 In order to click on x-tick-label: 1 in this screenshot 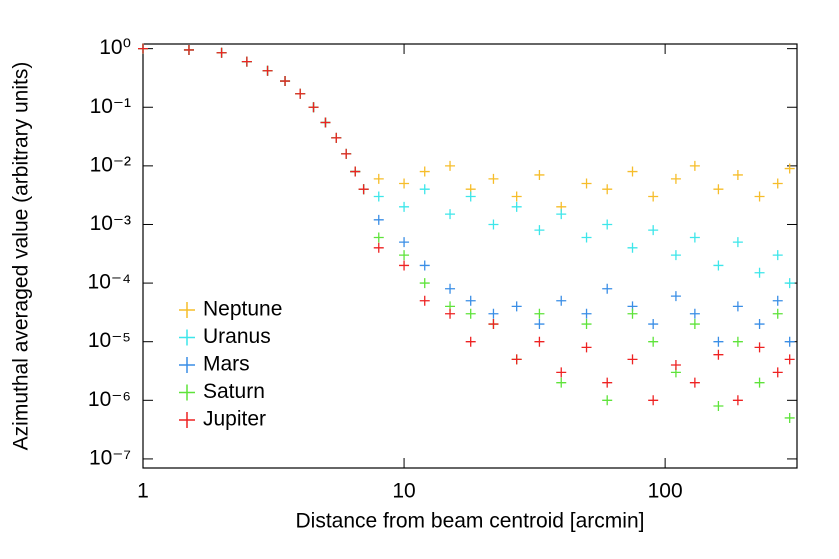, I will do `click(143, 491)`.